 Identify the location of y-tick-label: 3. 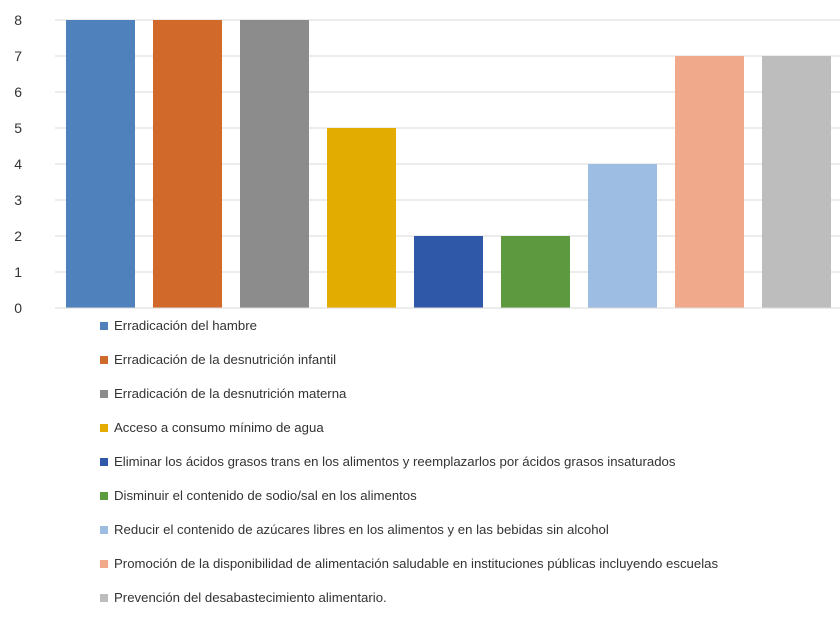
(18, 200).